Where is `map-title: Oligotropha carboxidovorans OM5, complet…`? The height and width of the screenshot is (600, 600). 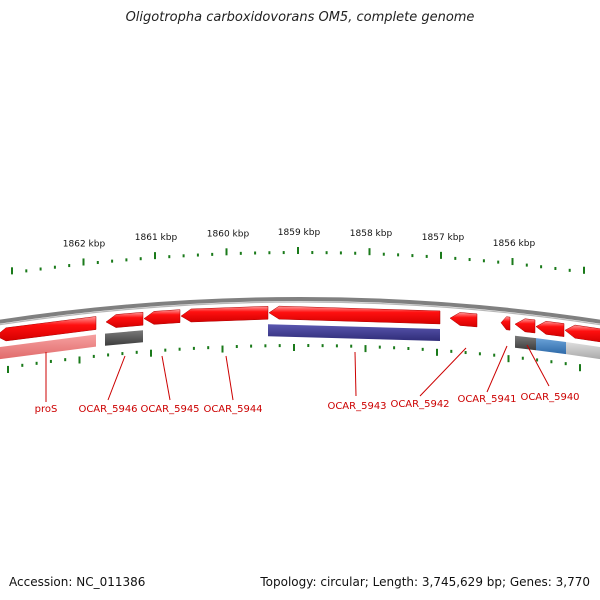 map-title: Oligotropha carboxidovorans OM5, complet… is located at coordinates (300, 17).